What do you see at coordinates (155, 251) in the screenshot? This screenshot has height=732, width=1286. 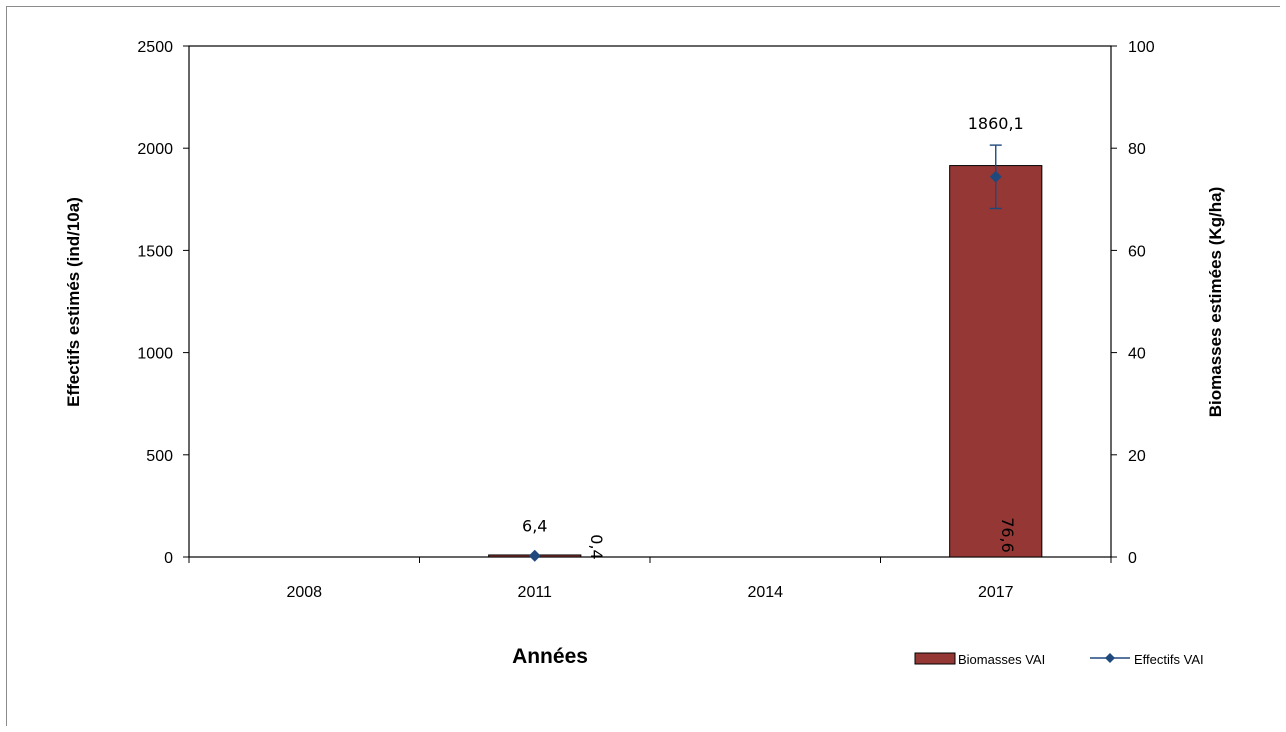 I see `y-tick-label: 1500` at bounding box center [155, 251].